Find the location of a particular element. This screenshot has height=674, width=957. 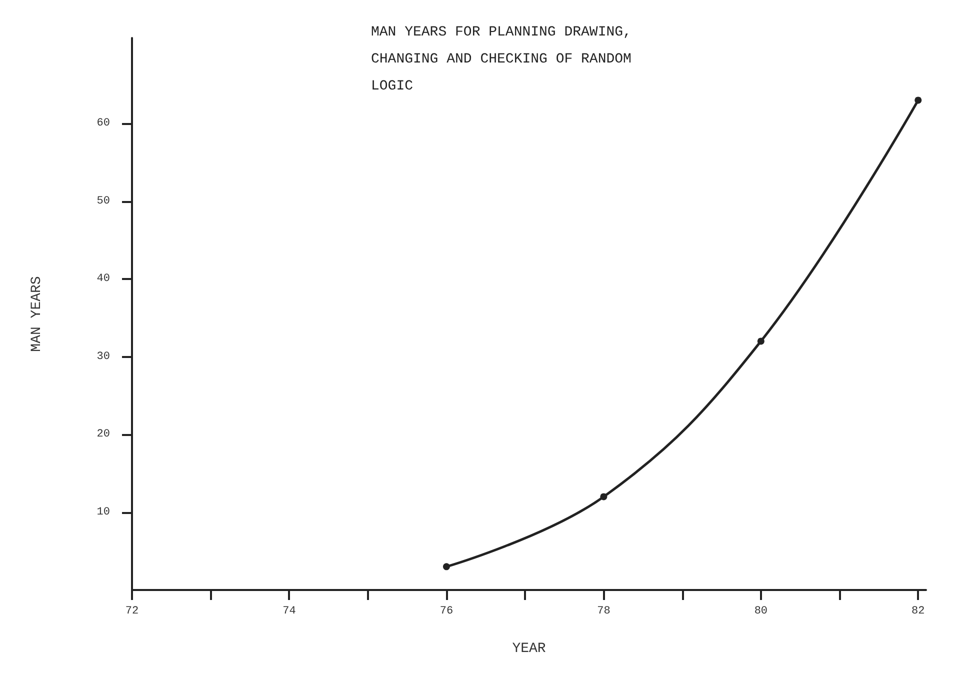

x-tick-label: 74 is located at coordinates (289, 612).